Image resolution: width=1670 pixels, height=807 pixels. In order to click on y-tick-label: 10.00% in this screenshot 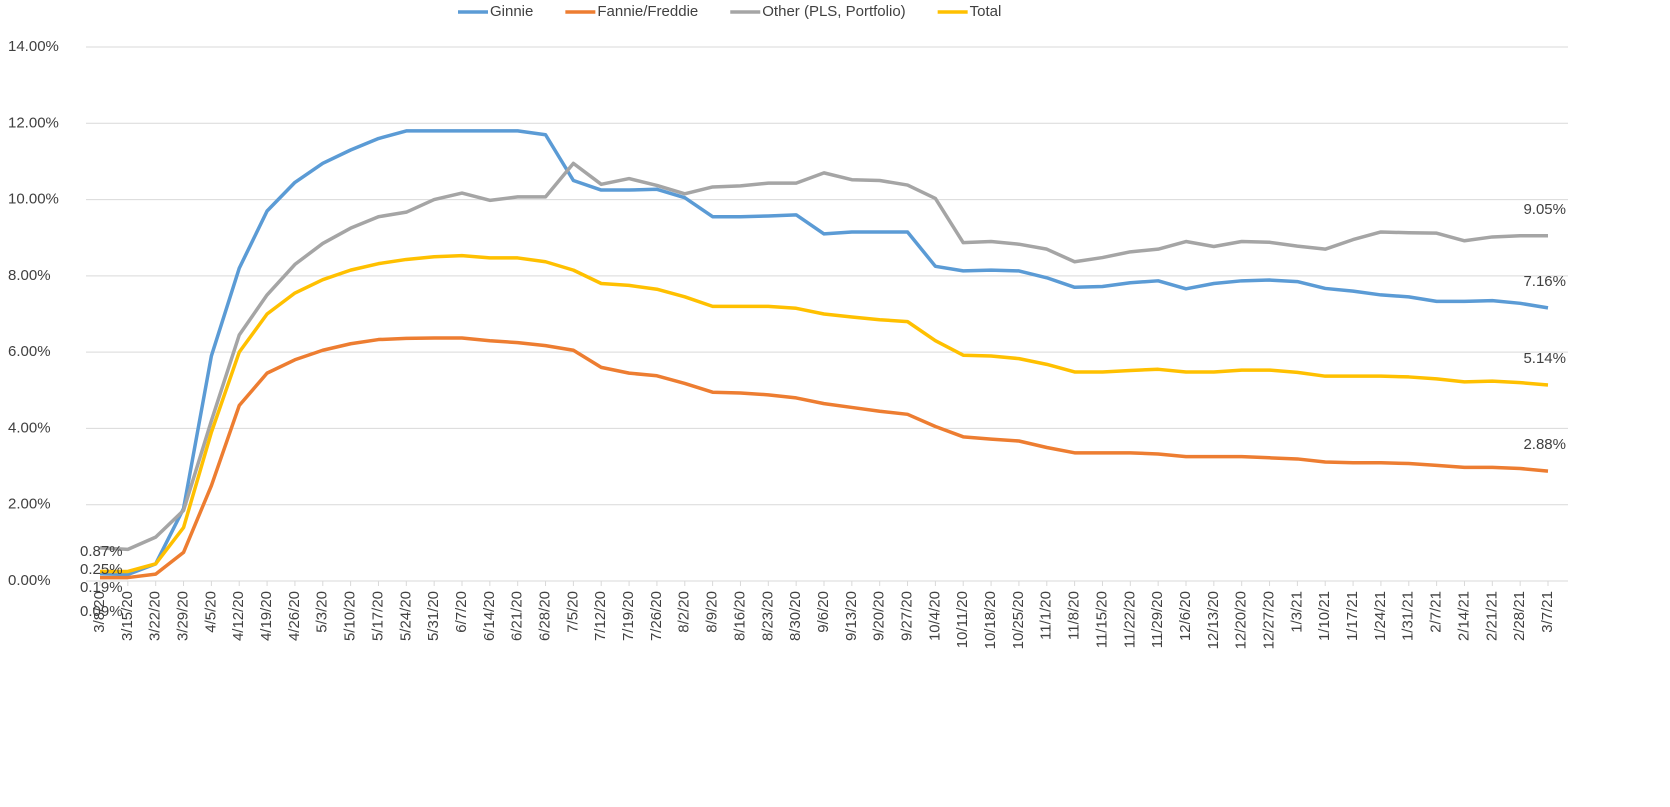, I will do `click(33, 199)`.